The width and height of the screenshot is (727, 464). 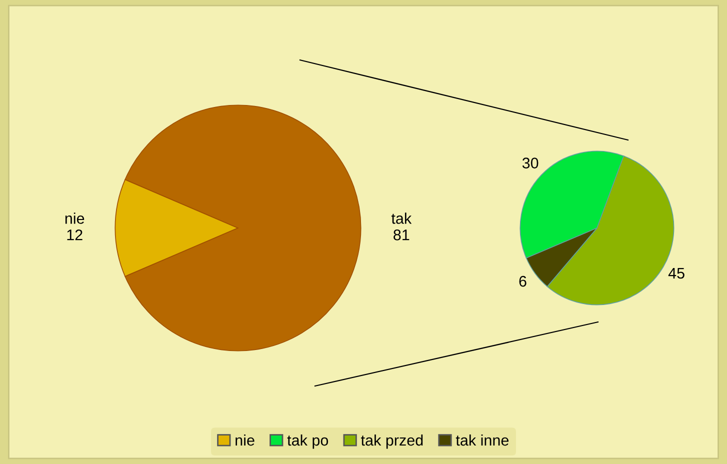 What do you see at coordinates (74, 235) in the screenshot?
I see `data-label: 12` at bounding box center [74, 235].